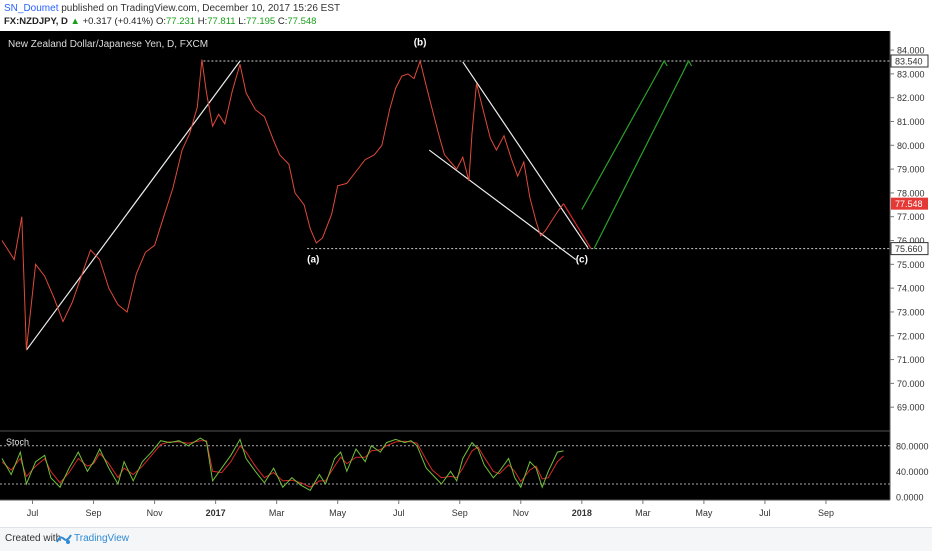  What do you see at coordinates (33, 538) in the screenshot?
I see `created-with-text: Created with` at bounding box center [33, 538].